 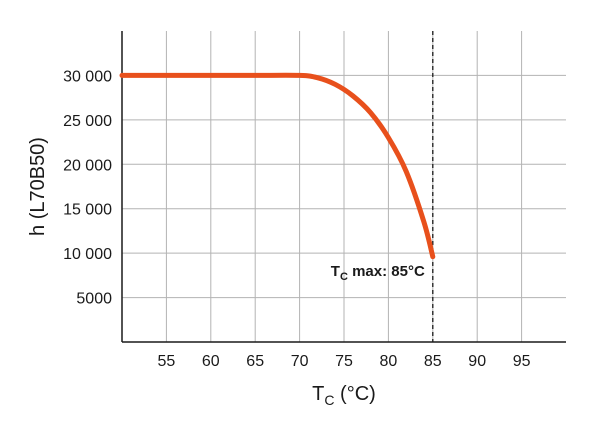 I want to click on y-tick-label: 15 000, so click(x=87, y=210).